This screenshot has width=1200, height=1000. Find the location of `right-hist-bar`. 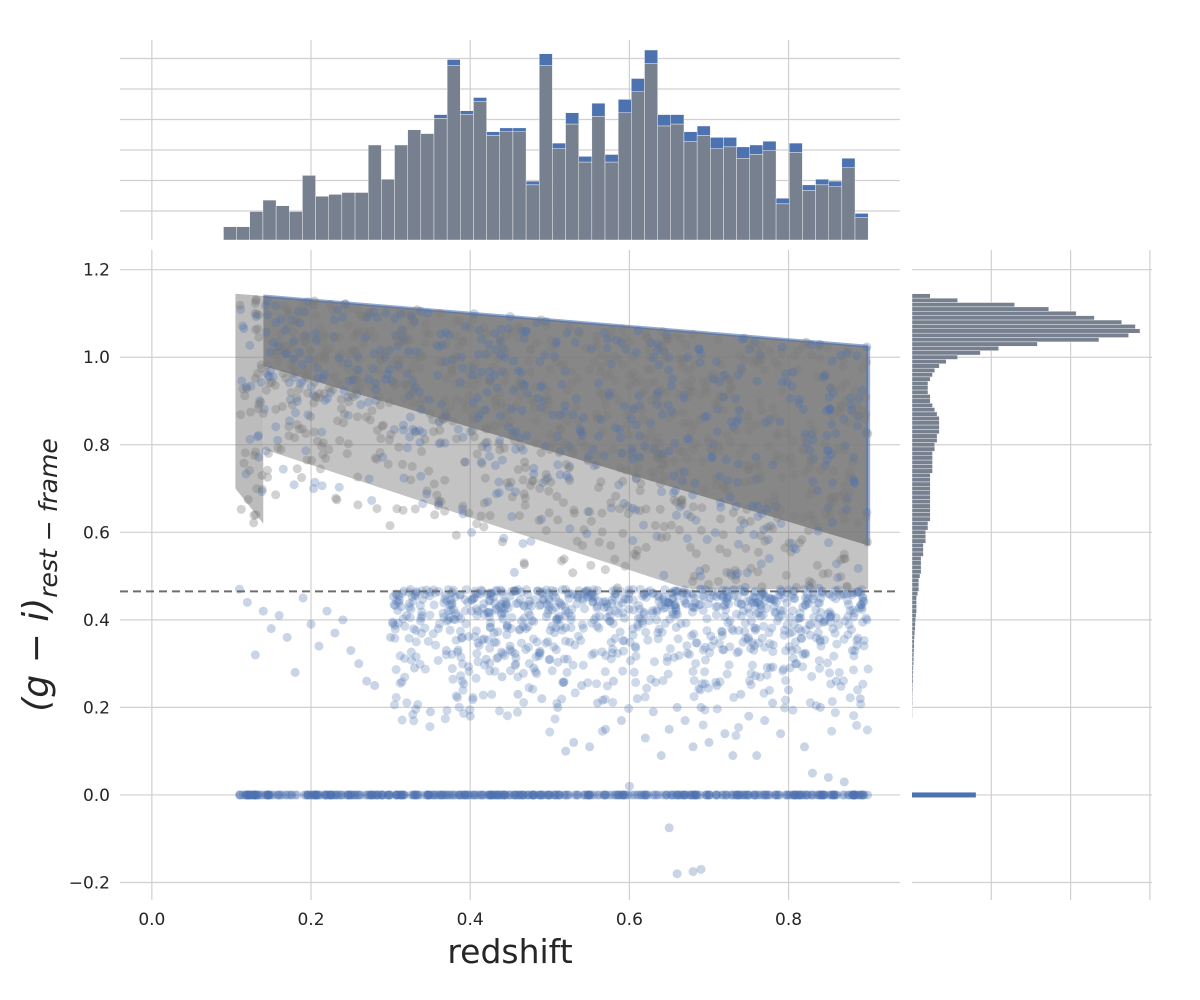

right-hist-bar is located at coordinates (921, 480).